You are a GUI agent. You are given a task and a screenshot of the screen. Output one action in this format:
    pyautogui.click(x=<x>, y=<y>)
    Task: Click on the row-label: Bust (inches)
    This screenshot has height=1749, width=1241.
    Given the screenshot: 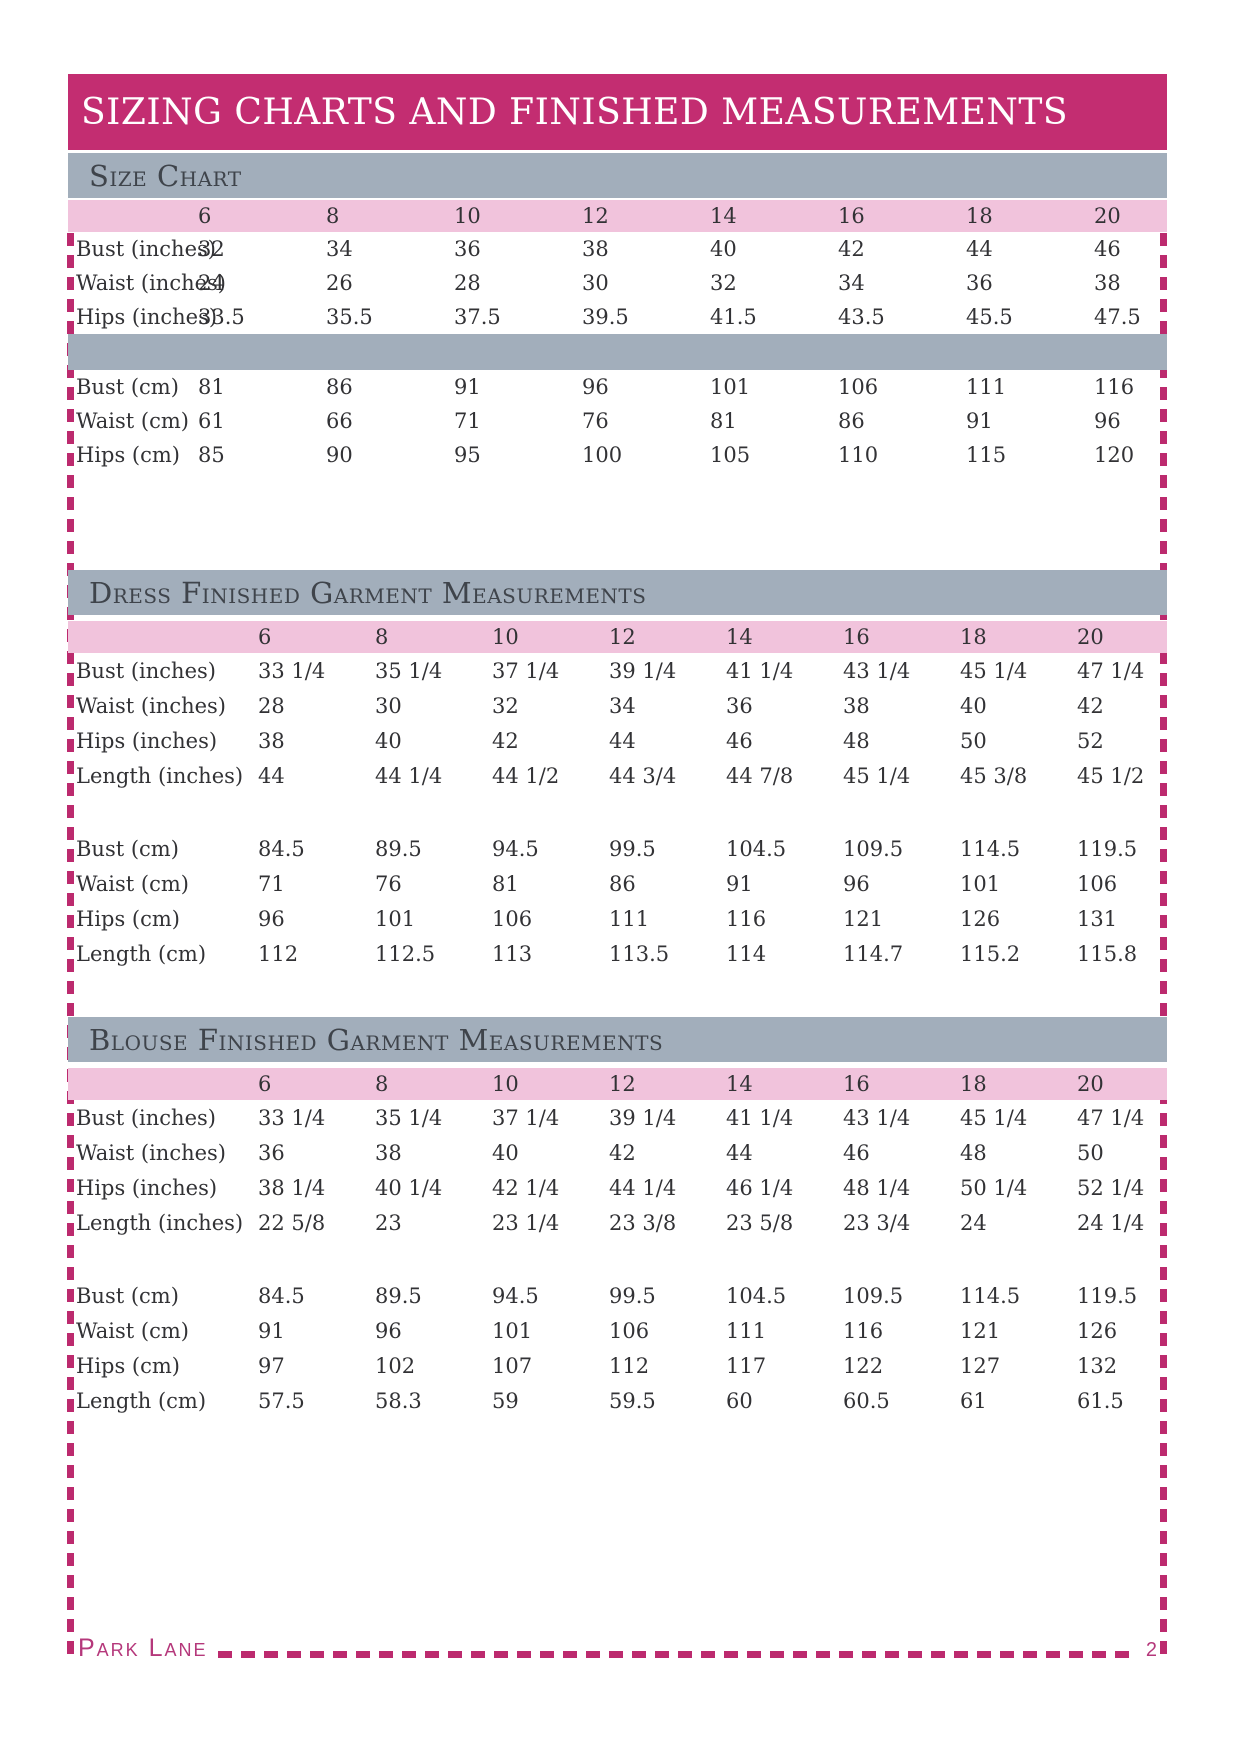 What is the action you would take?
    pyautogui.click(x=146, y=249)
    